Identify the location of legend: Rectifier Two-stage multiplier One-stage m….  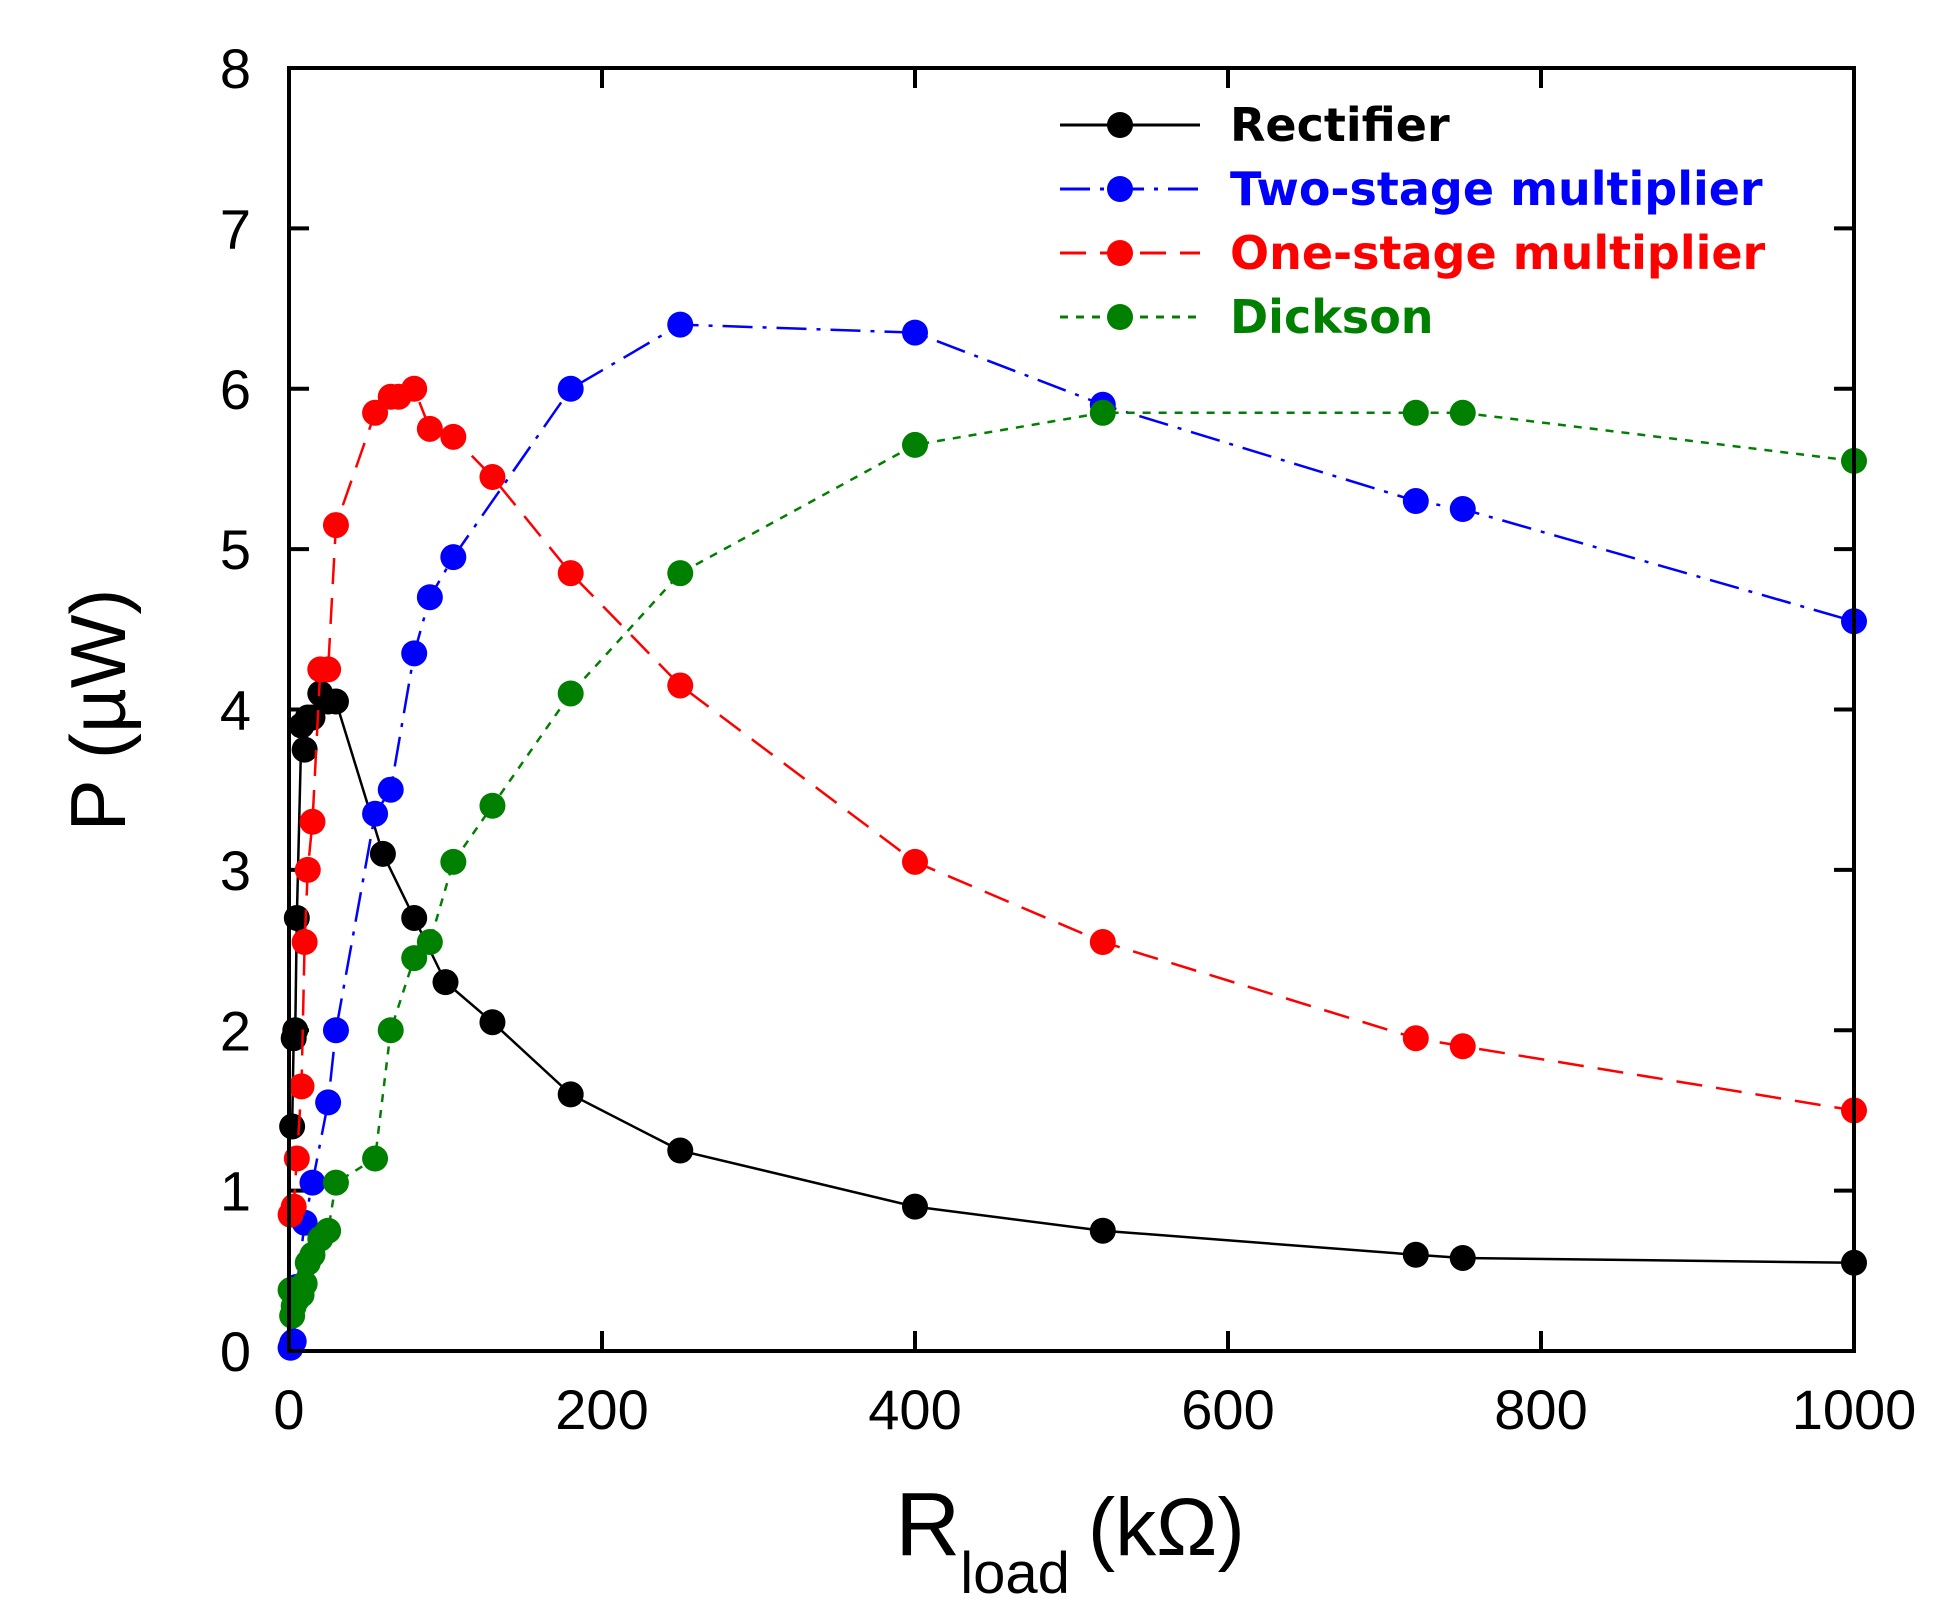
(1413, 221).